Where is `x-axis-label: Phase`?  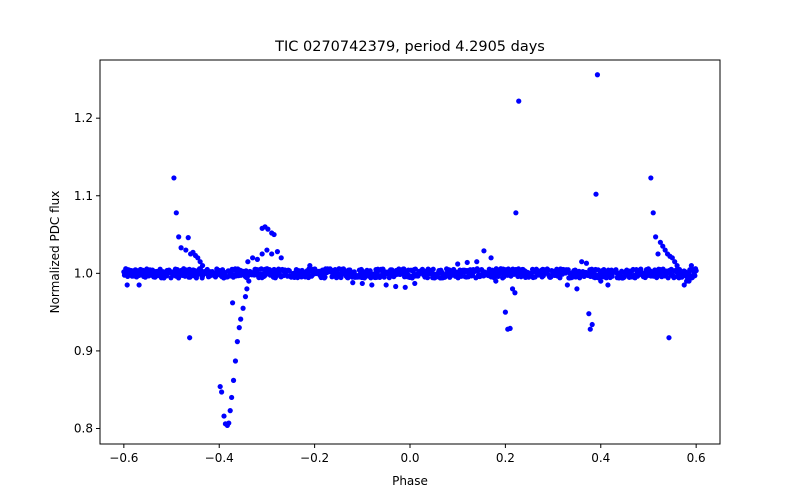
x-axis-label: Phase is located at coordinates (410, 481).